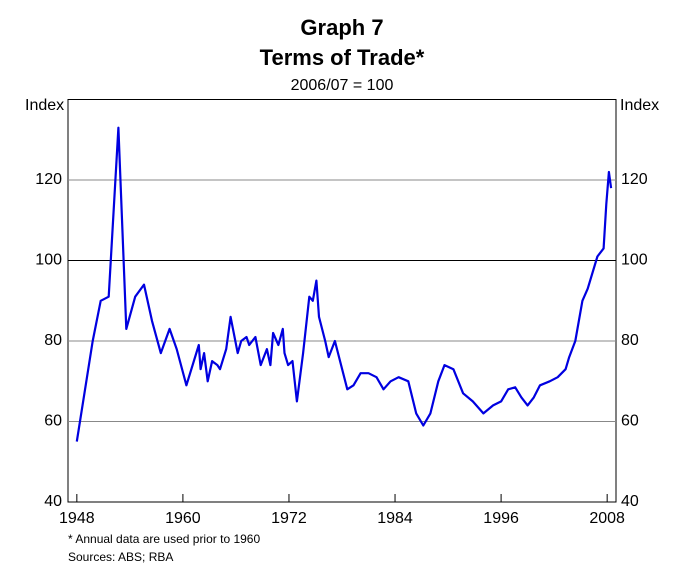 This screenshot has height=570, width=673. Describe the element at coordinates (164, 539) in the screenshot. I see `footnote: * Annual data are used prior to 1960` at that location.